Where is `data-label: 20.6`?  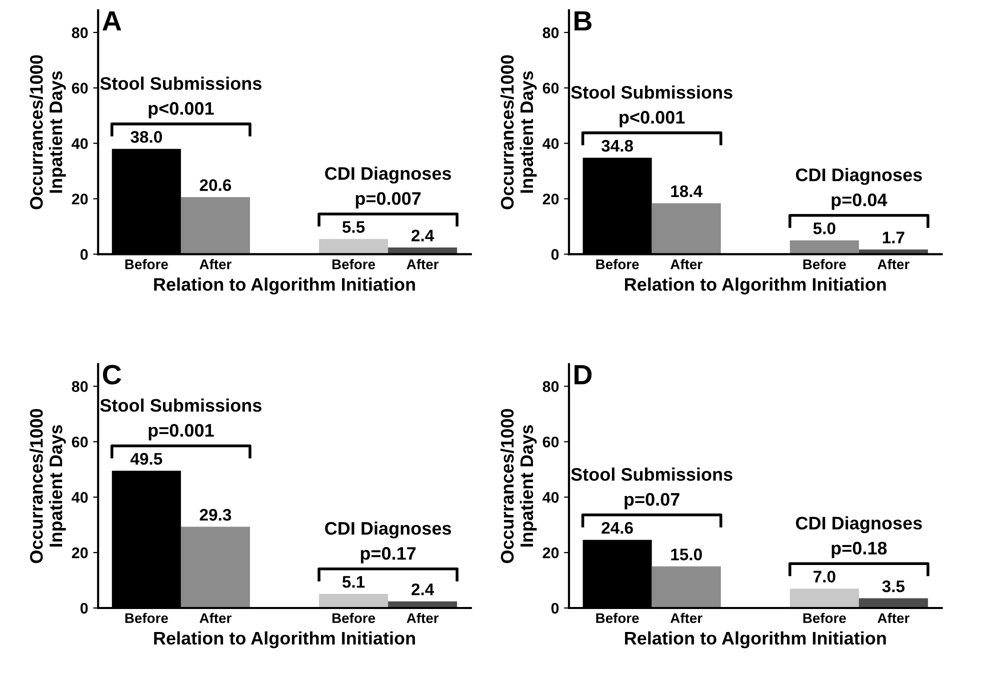
data-label: 20.6 is located at coordinates (216, 185).